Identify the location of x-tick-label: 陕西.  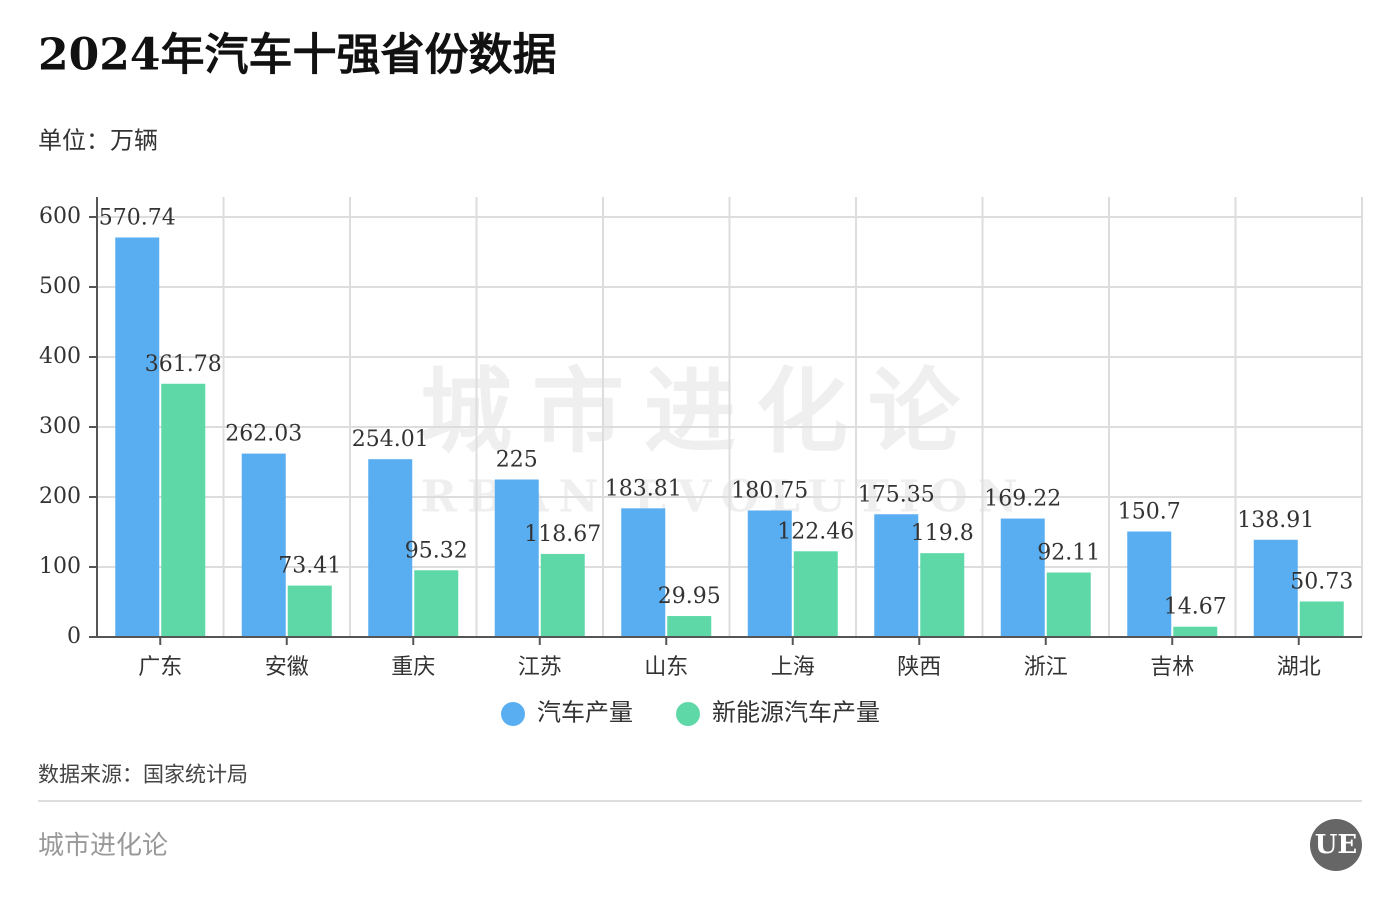
(919, 667).